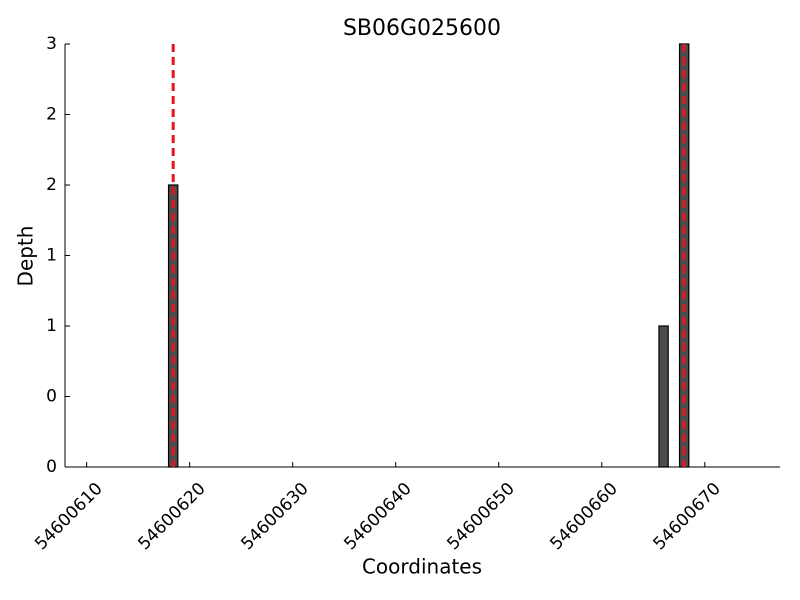  What do you see at coordinates (422, 567) in the screenshot?
I see `x-axis-label: Coordinates` at bounding box center [422, 567].